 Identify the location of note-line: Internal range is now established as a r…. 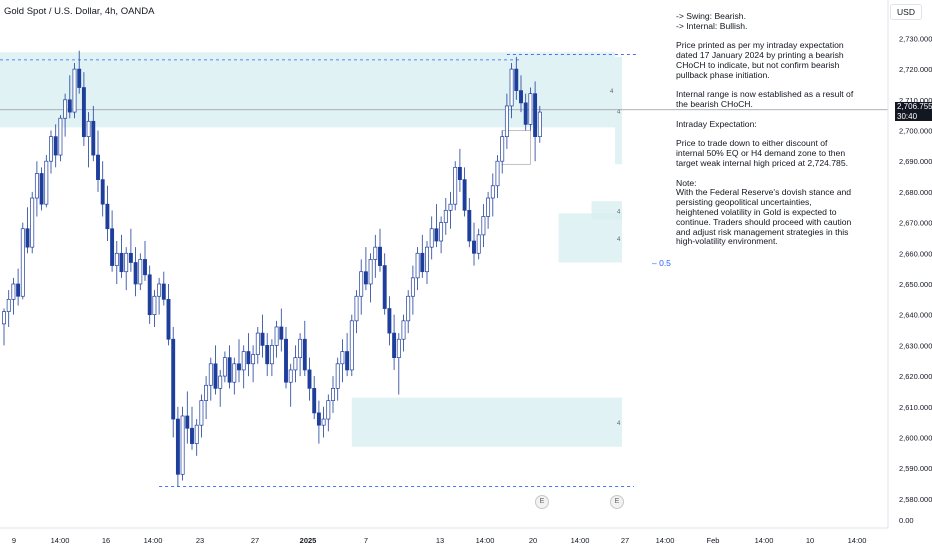
(765, 99).